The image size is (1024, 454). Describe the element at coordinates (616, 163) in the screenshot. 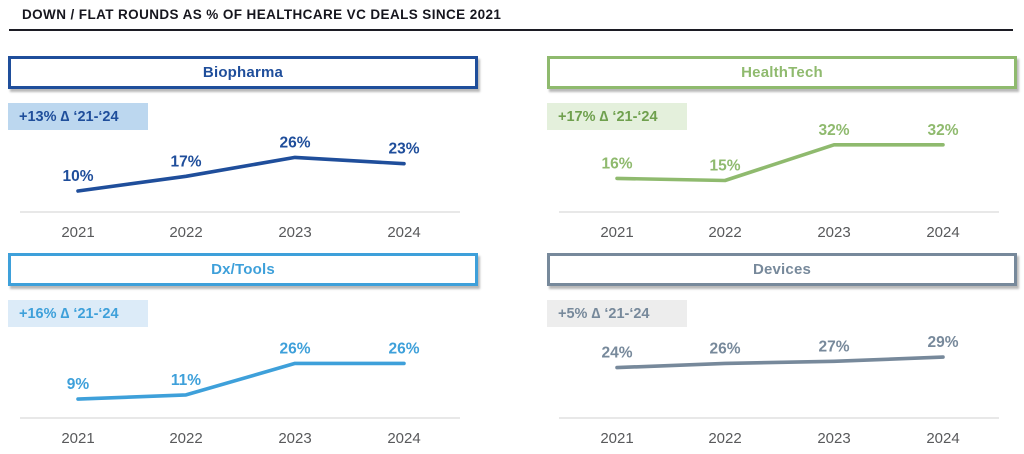

I see `data-label: 16%` at that location.